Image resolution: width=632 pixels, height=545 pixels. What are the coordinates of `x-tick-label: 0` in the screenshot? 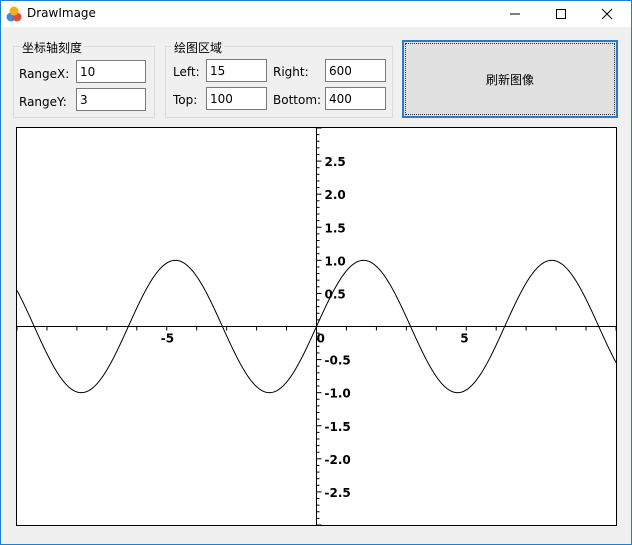 It's located at (321, 339).